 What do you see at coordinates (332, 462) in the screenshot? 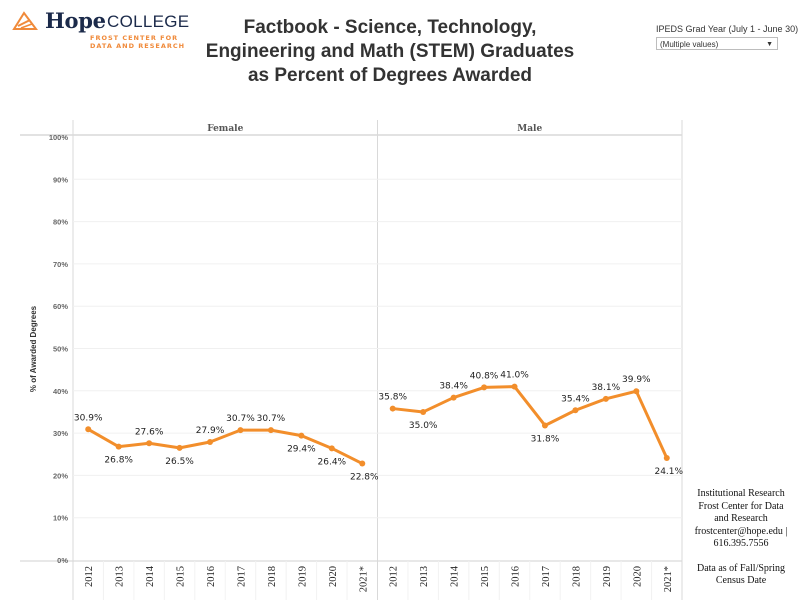
I see `data-label: 26.4%` at bounding box center [332, 462].